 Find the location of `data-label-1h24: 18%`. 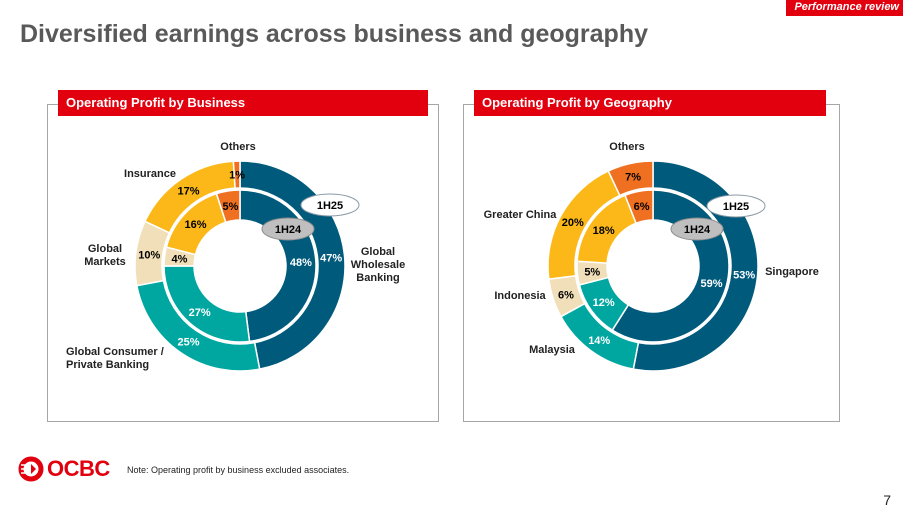

data-label-1h24: 18% is located at coordinates (604, 231).